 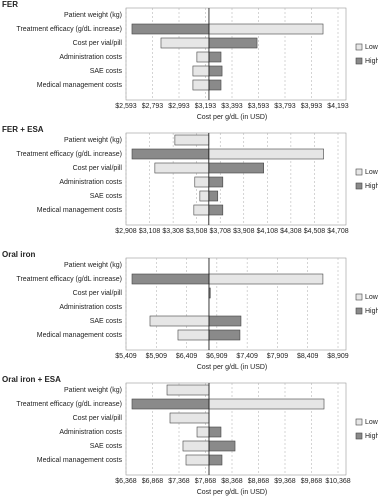 What do you see at coordinates (126, 481) in the screenshot?
I see `x-tick-label: $6,368` at bounding box center [126, 481].